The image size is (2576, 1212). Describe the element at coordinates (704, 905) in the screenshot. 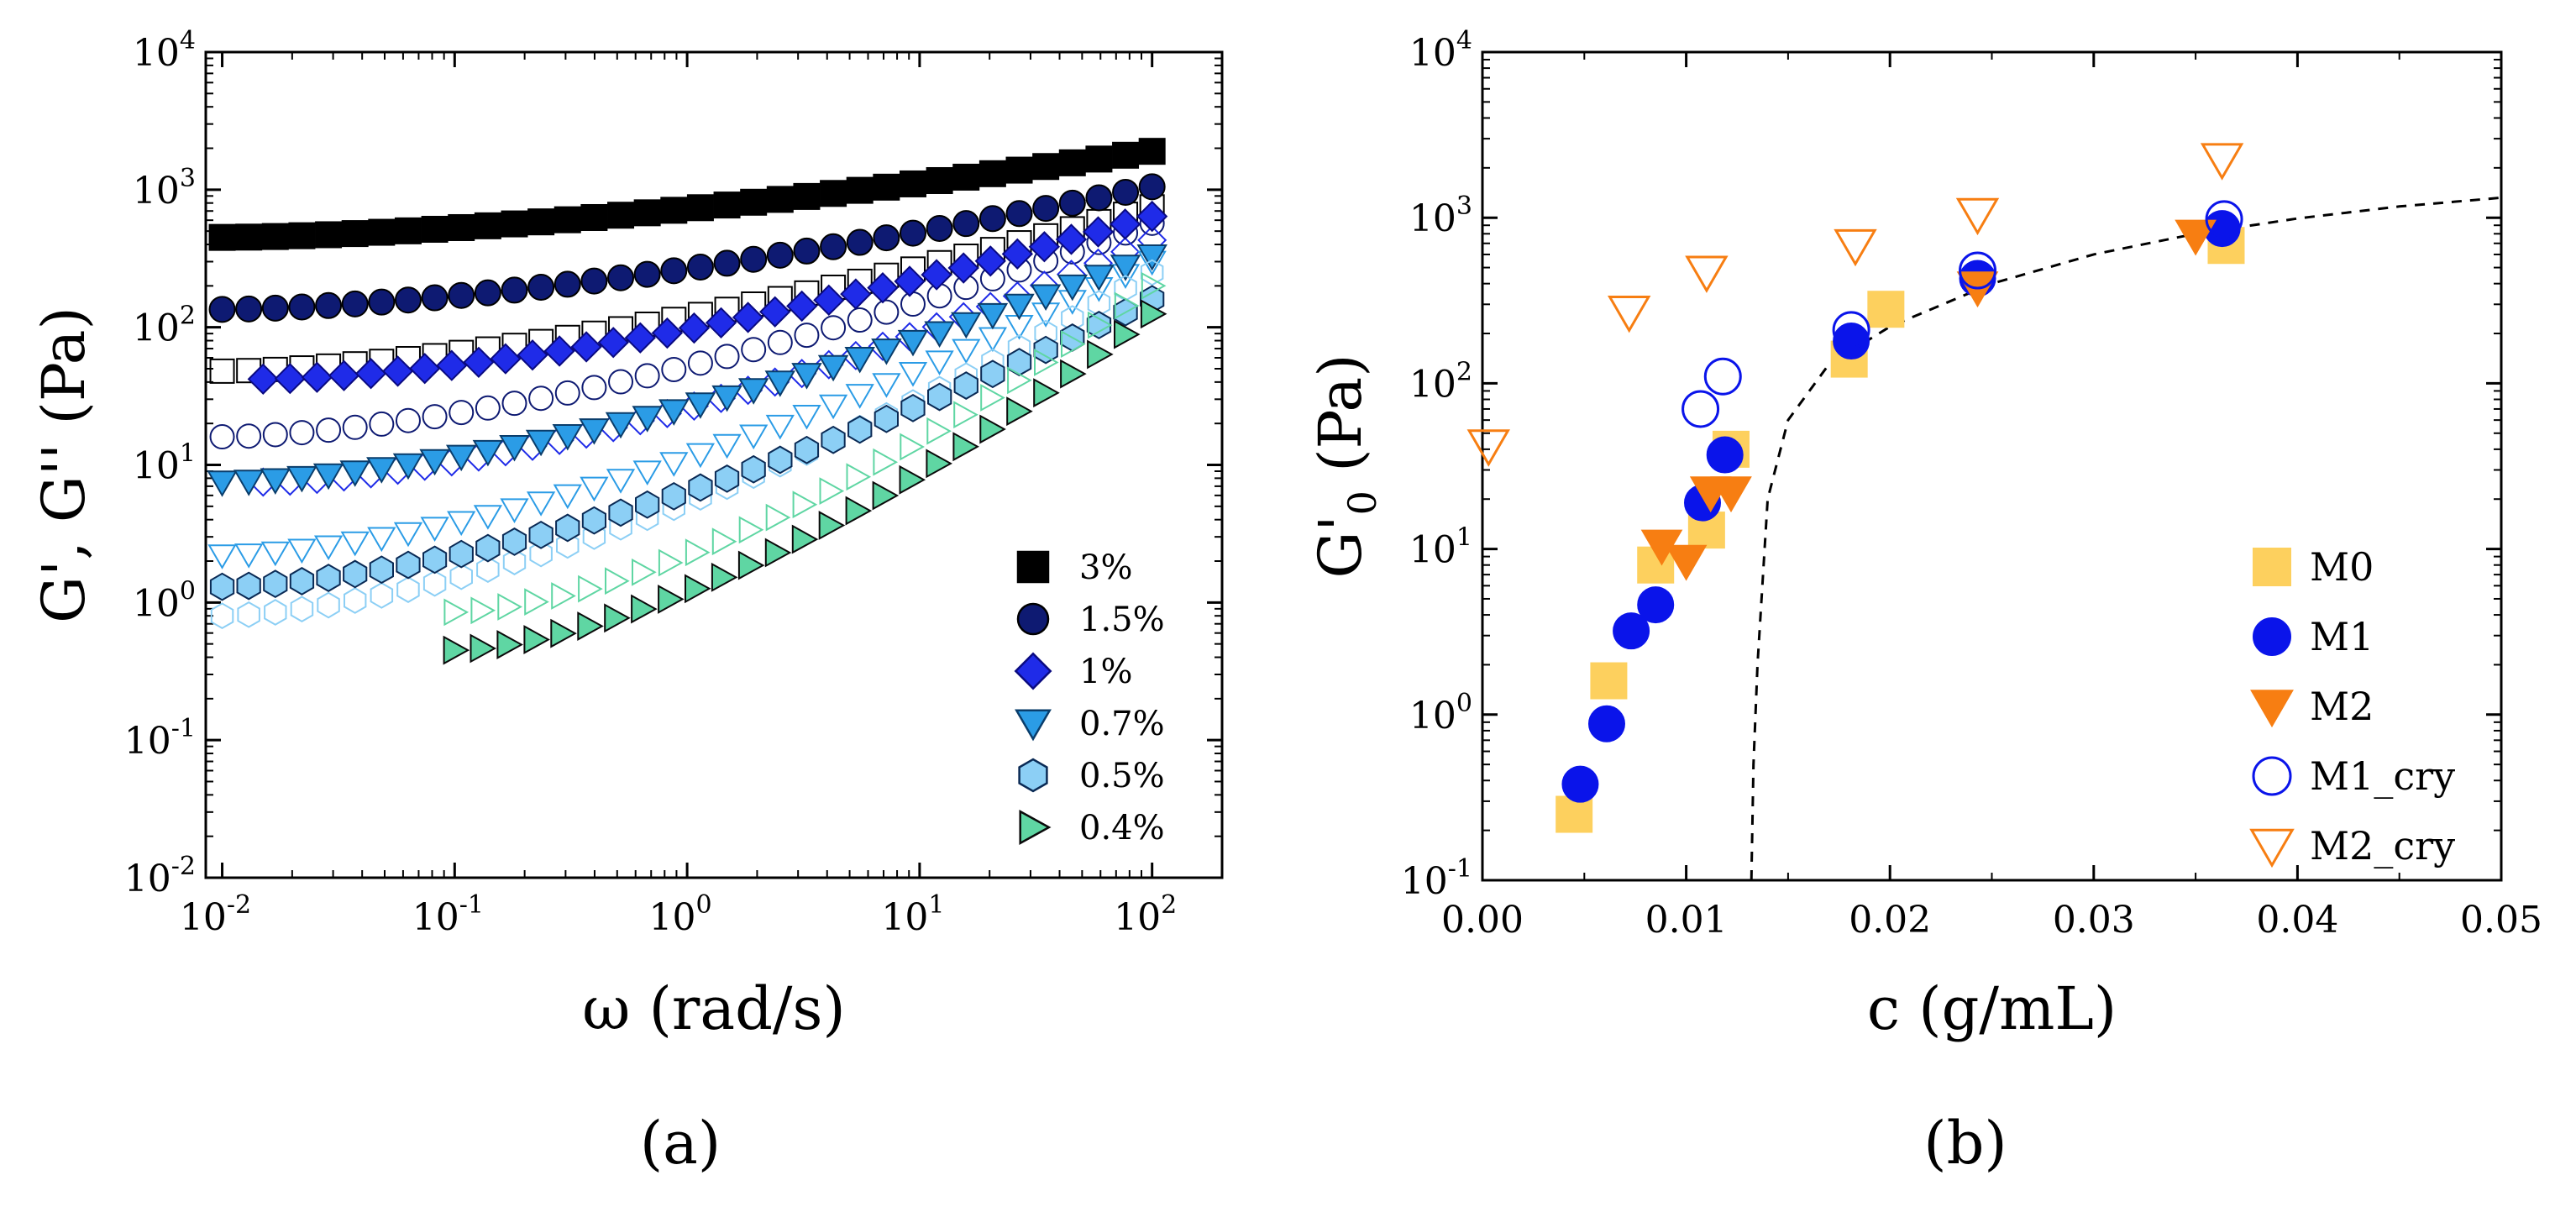

I see `x-tick-label-exponent: 0` at that location.